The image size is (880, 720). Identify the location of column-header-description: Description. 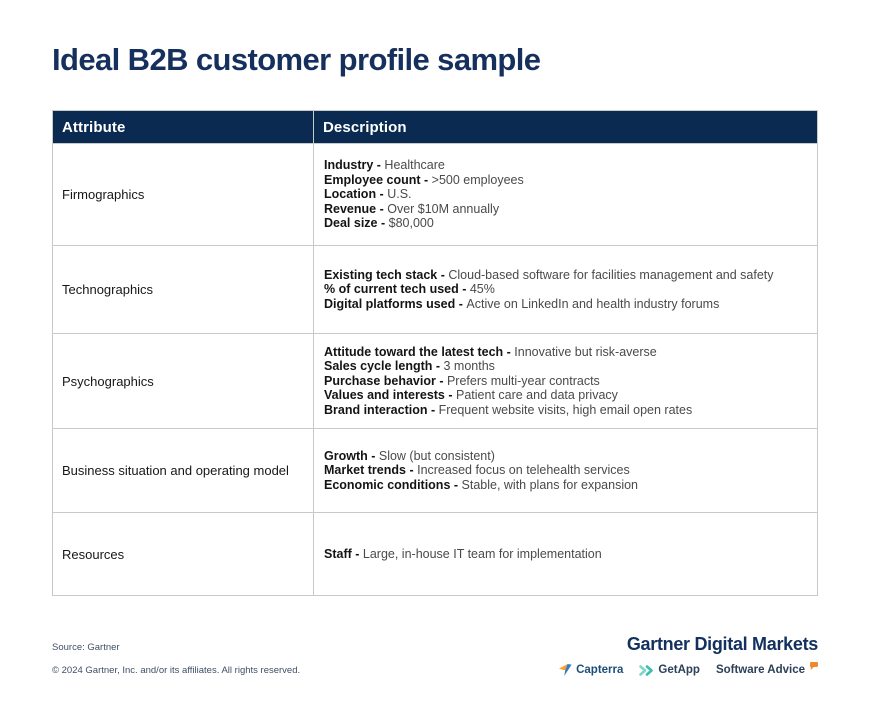
(565, 127).